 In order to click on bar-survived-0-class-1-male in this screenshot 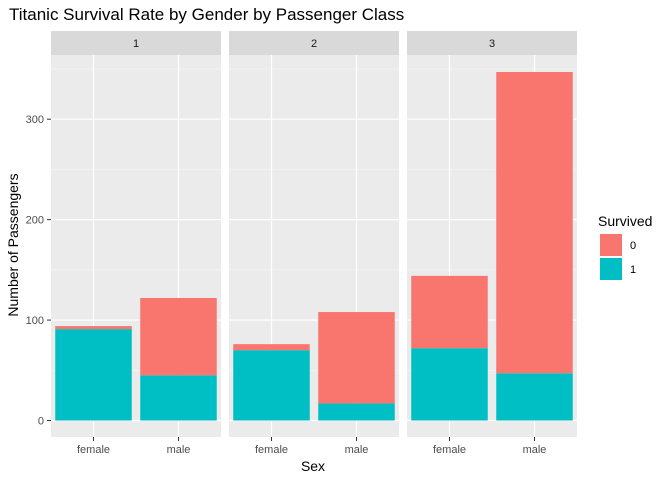, I will do `click(178, 336)`.